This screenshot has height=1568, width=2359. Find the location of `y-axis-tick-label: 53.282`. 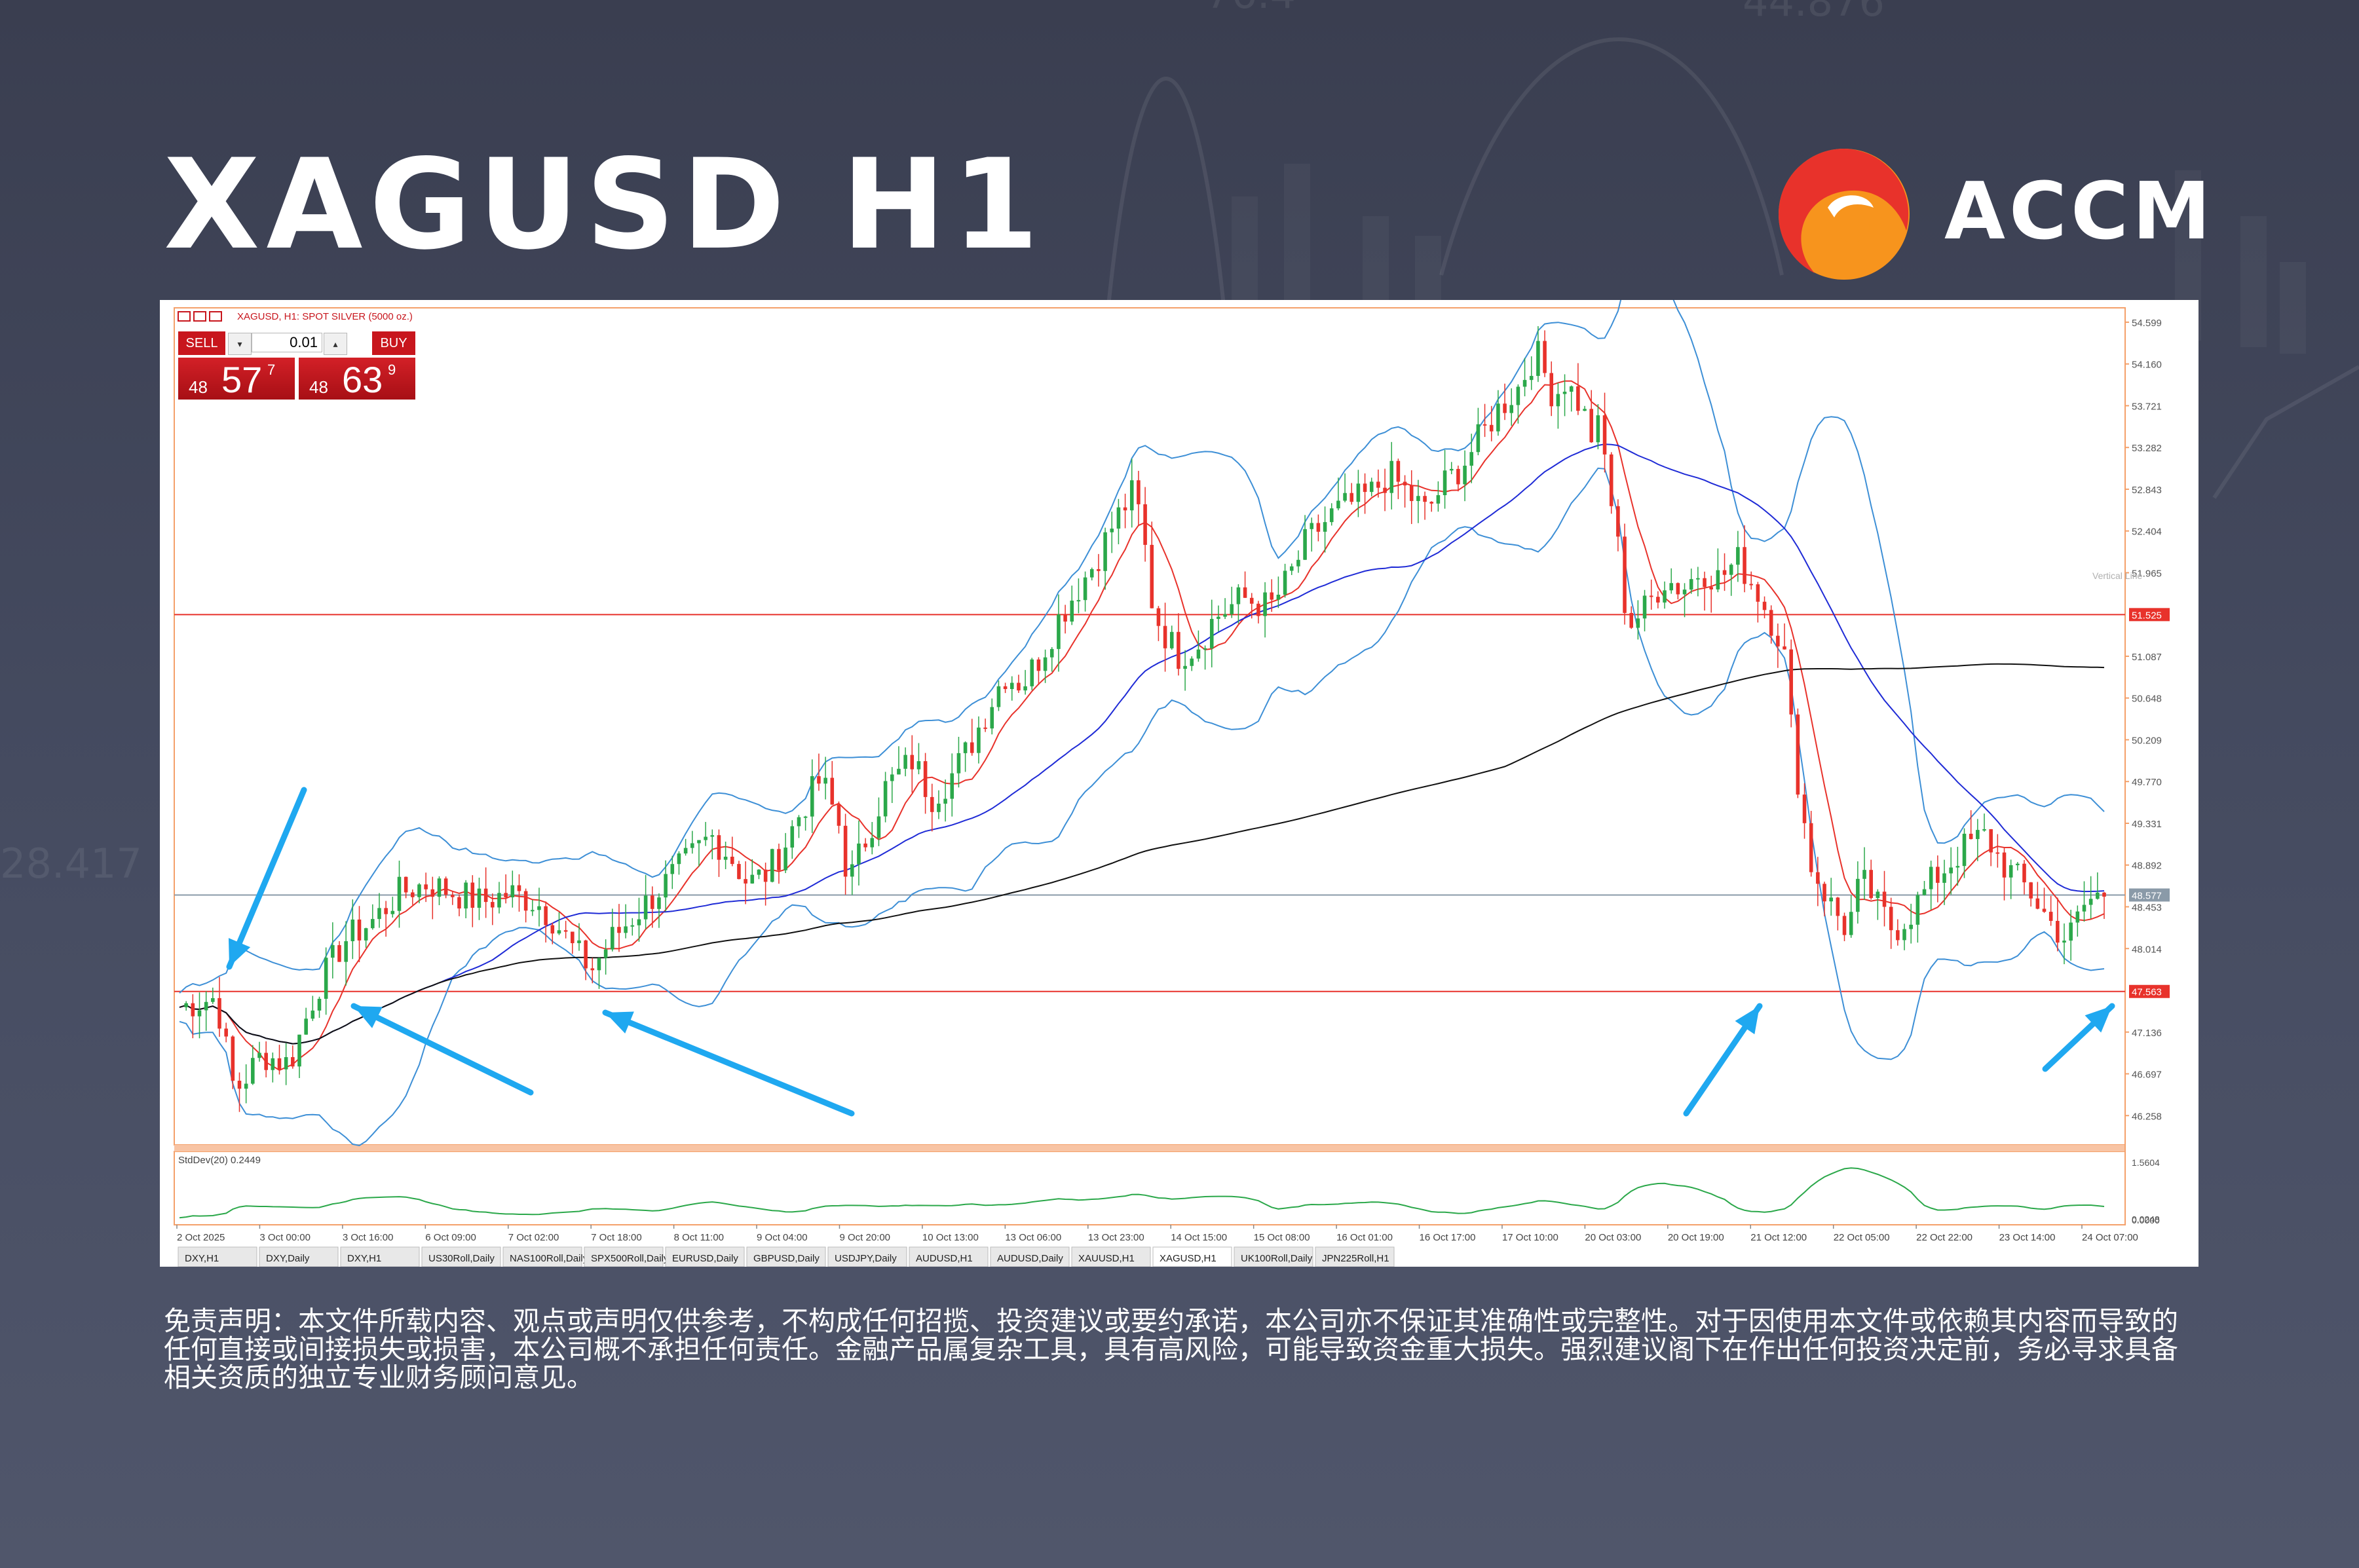

y-axis-tick-label: 53.282 is located at coordinates (2147, 448).